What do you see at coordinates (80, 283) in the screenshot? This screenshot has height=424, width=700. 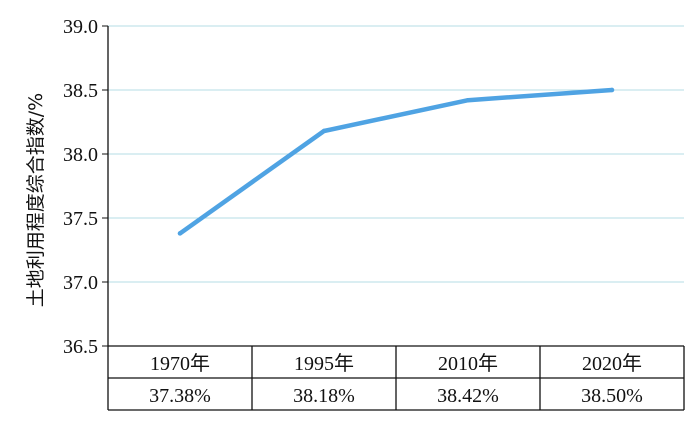 I see `y-tick-label: 37.0` at bounding box center [80, 283].